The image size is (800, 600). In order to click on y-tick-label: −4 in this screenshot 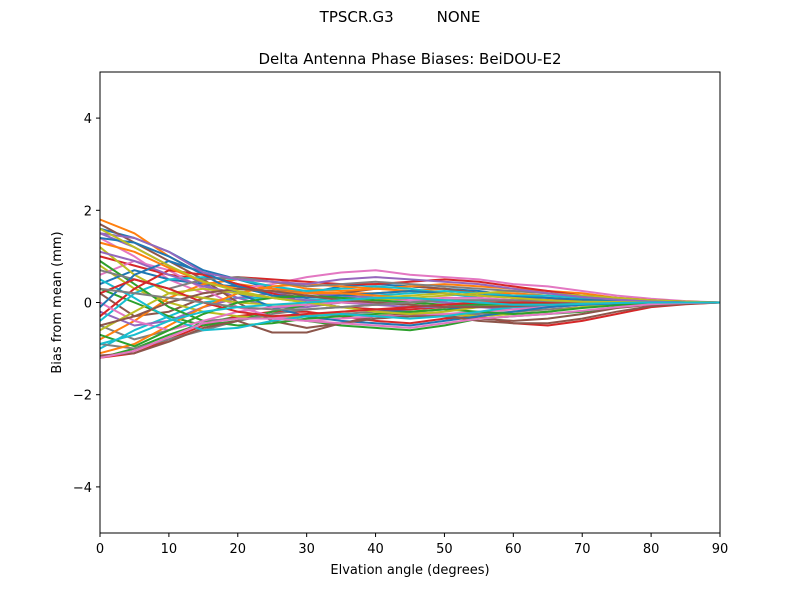, I will do `click(82, 488)`.